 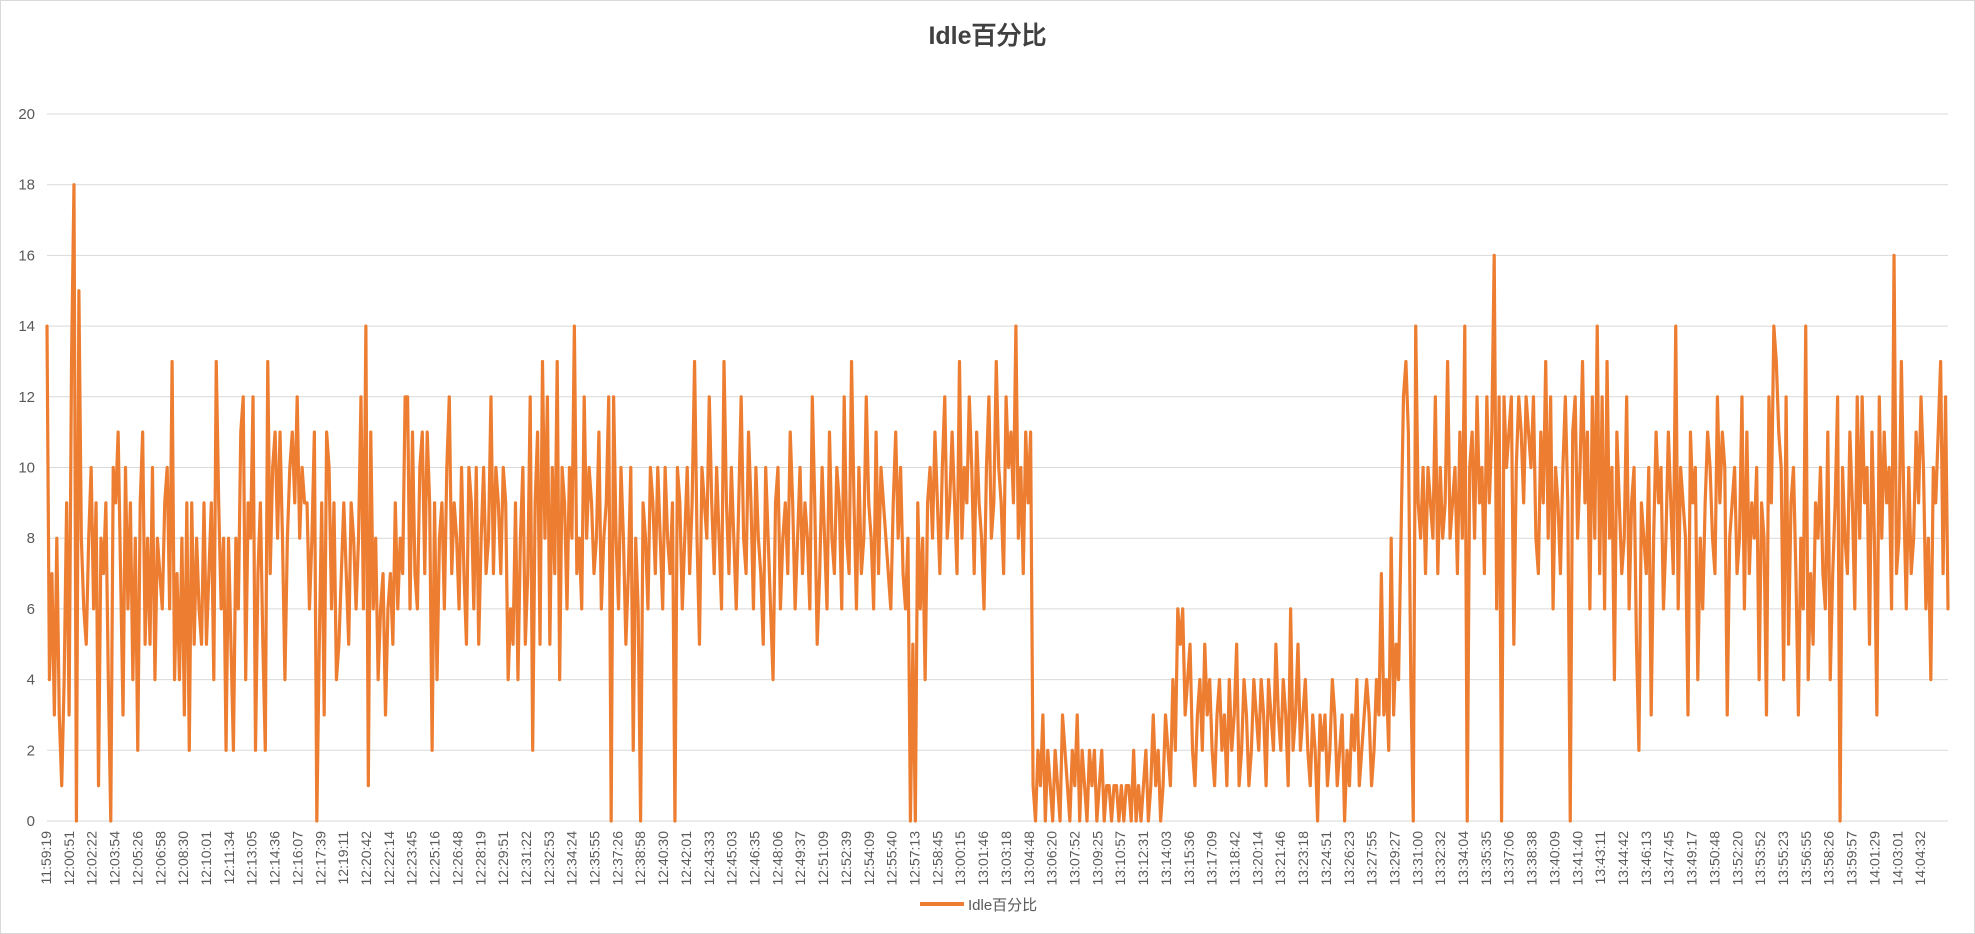 I want to click on x-tick-label: 14:01:29, so click(x=1874, y=858).